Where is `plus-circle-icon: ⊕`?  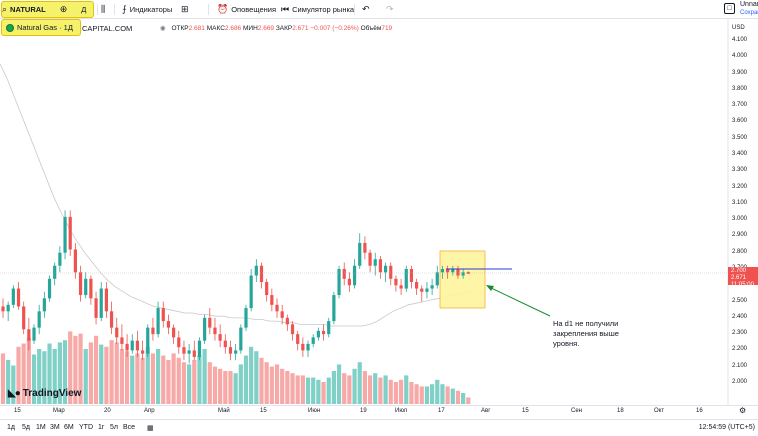 plus-circle-icon: ⊕ is located at coordinates (63, 9).